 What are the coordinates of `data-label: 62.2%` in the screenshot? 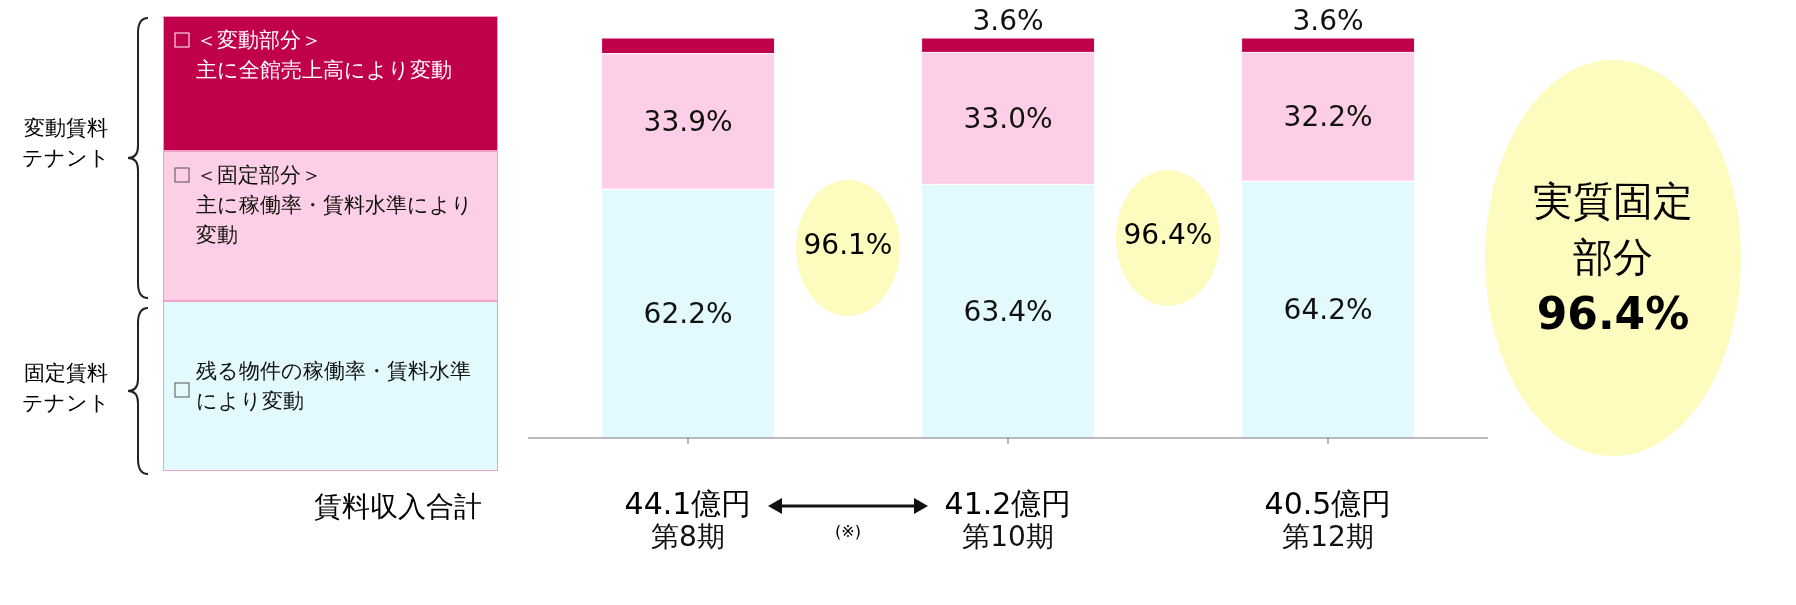 It's located at (688, 314).